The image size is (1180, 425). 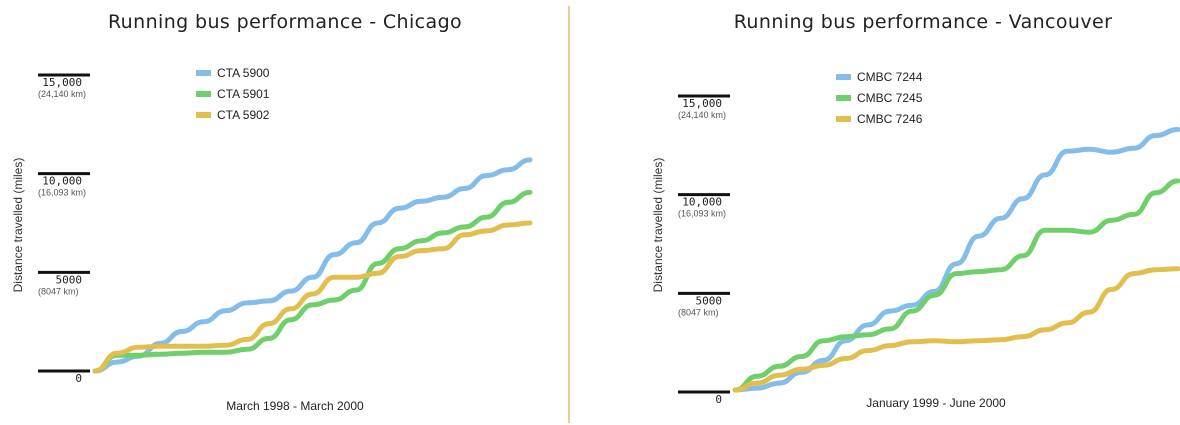 What do you see at coordinates (936, 403) in the screenshot?
I see `x-axis-label: January 1999 - June 2000` at bounding box center [936, 403].